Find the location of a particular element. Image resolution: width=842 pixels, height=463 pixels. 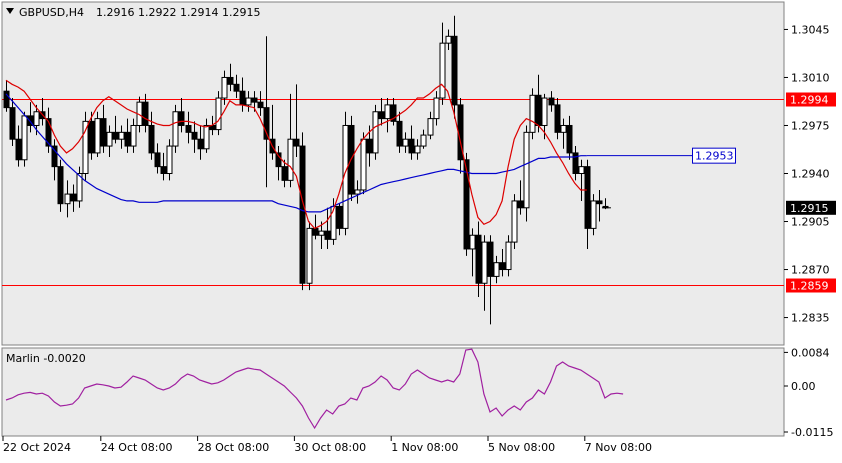

price-tick-label: 1.2940 is located at coordinates (810, 174).